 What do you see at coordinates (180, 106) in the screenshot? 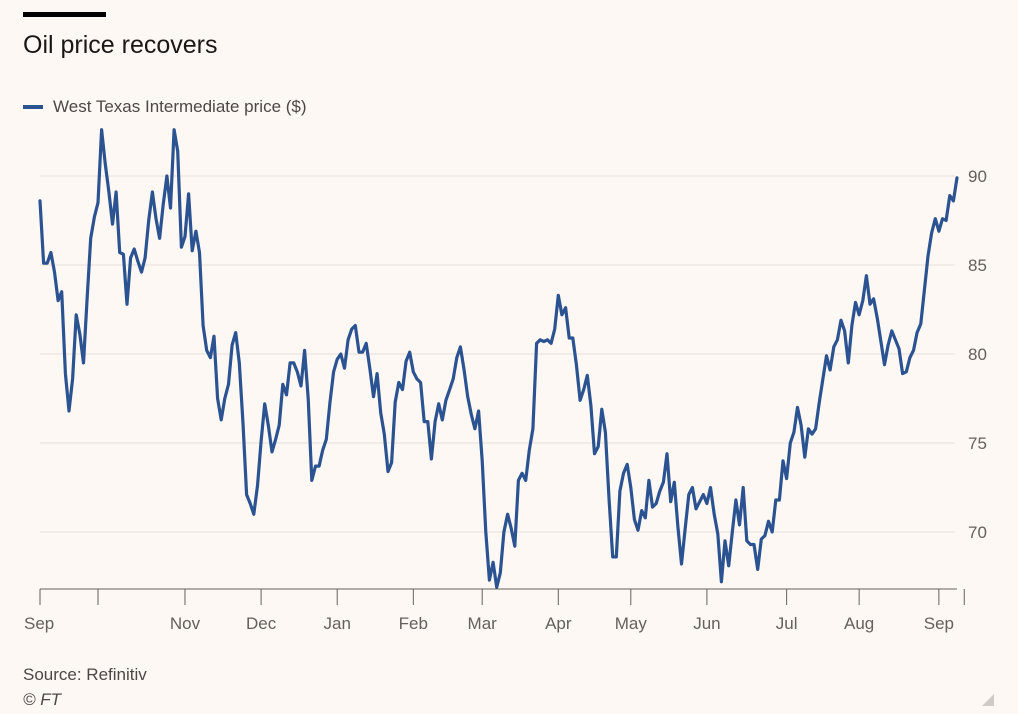
I see `legend-label: West Texas Intermediate price ($)` at bounding box center [180, 106].